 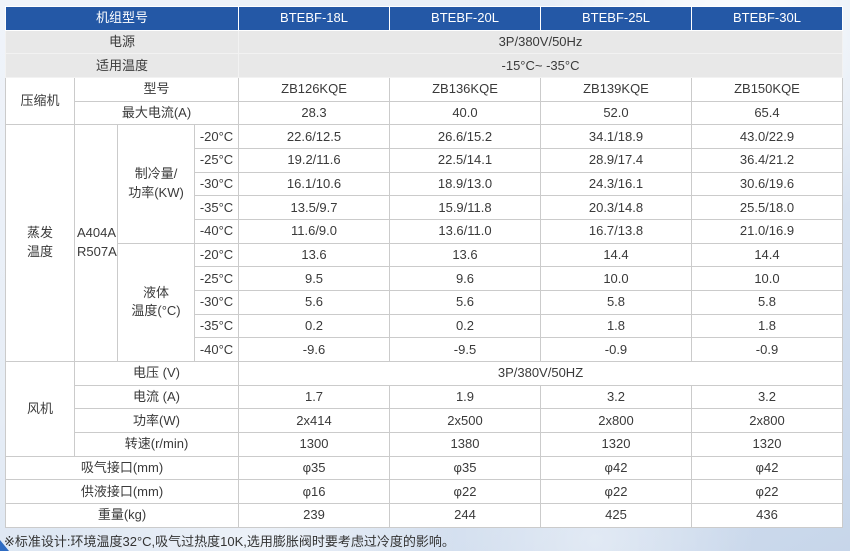 I want to click on cooling-label-line2: 功率(KW), so click(x=156, y=193).